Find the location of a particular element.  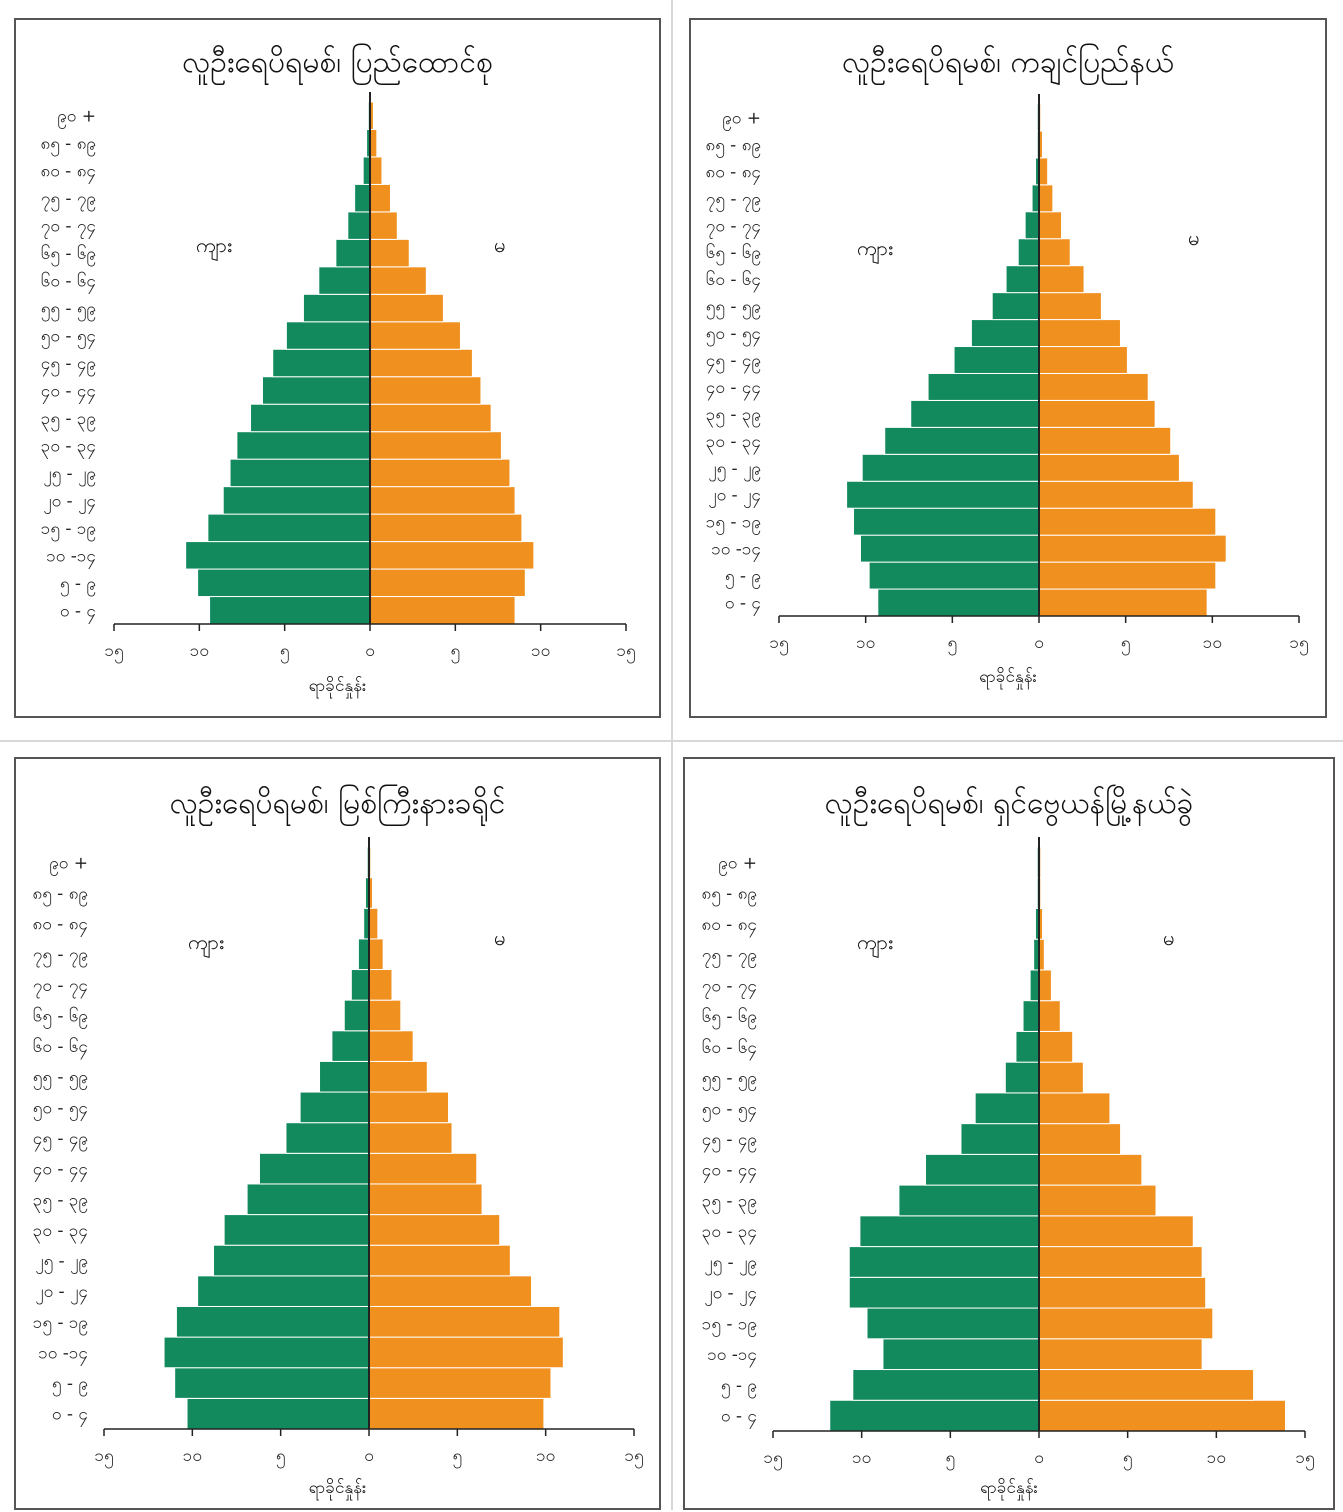

chart-title: လူဦးရေပိရမစ်၊ ရှင်ဗွေယန်မြို့နယ်ခွဲ is located at coordinates (1009, 803).